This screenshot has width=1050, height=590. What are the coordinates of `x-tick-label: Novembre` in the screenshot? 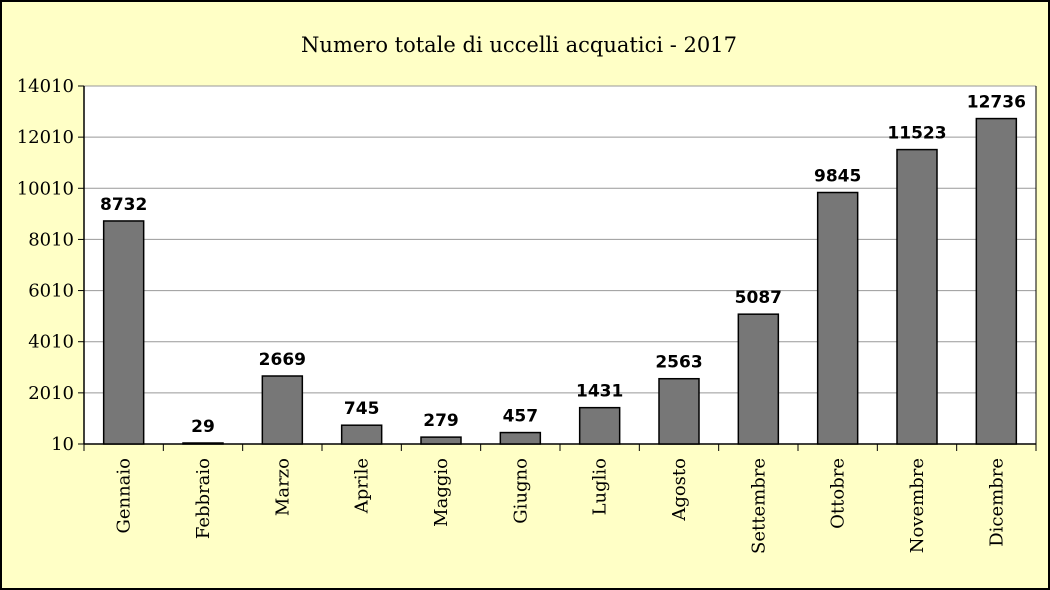 It's located at (917, 505).